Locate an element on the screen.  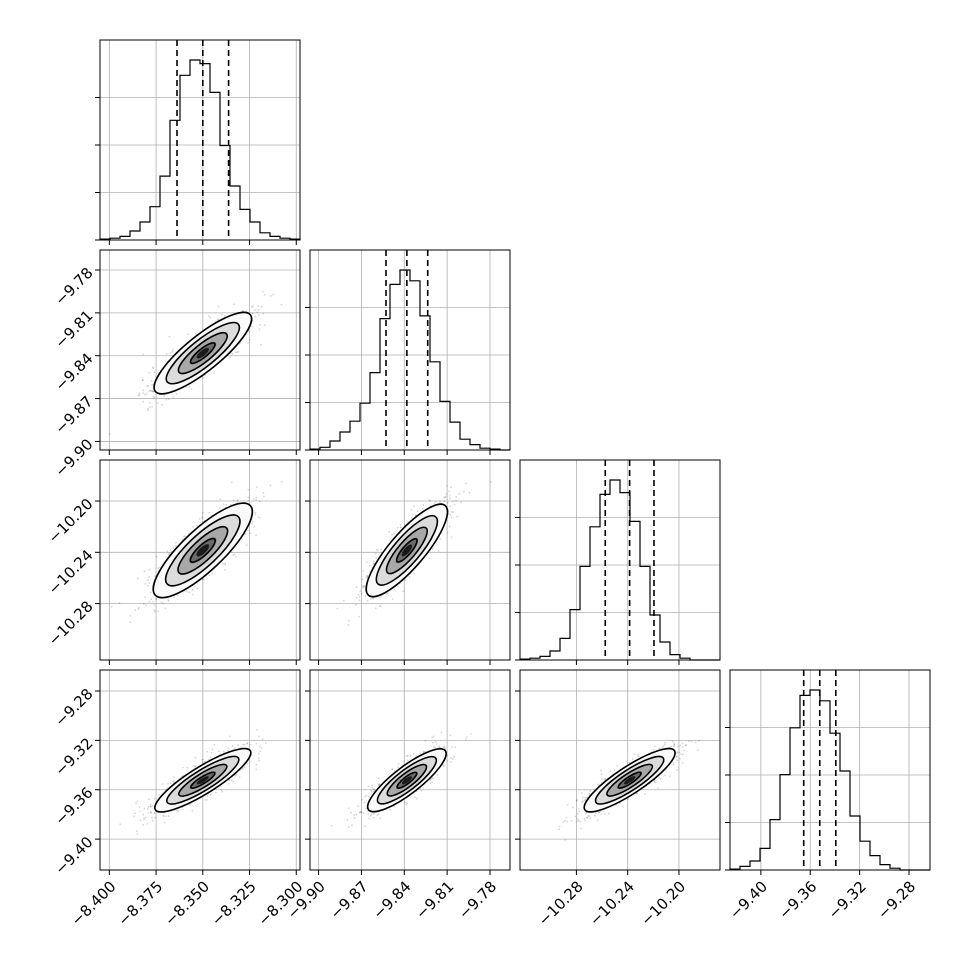
x-tick-label: −8.400 is located at coordinates (94, 904).